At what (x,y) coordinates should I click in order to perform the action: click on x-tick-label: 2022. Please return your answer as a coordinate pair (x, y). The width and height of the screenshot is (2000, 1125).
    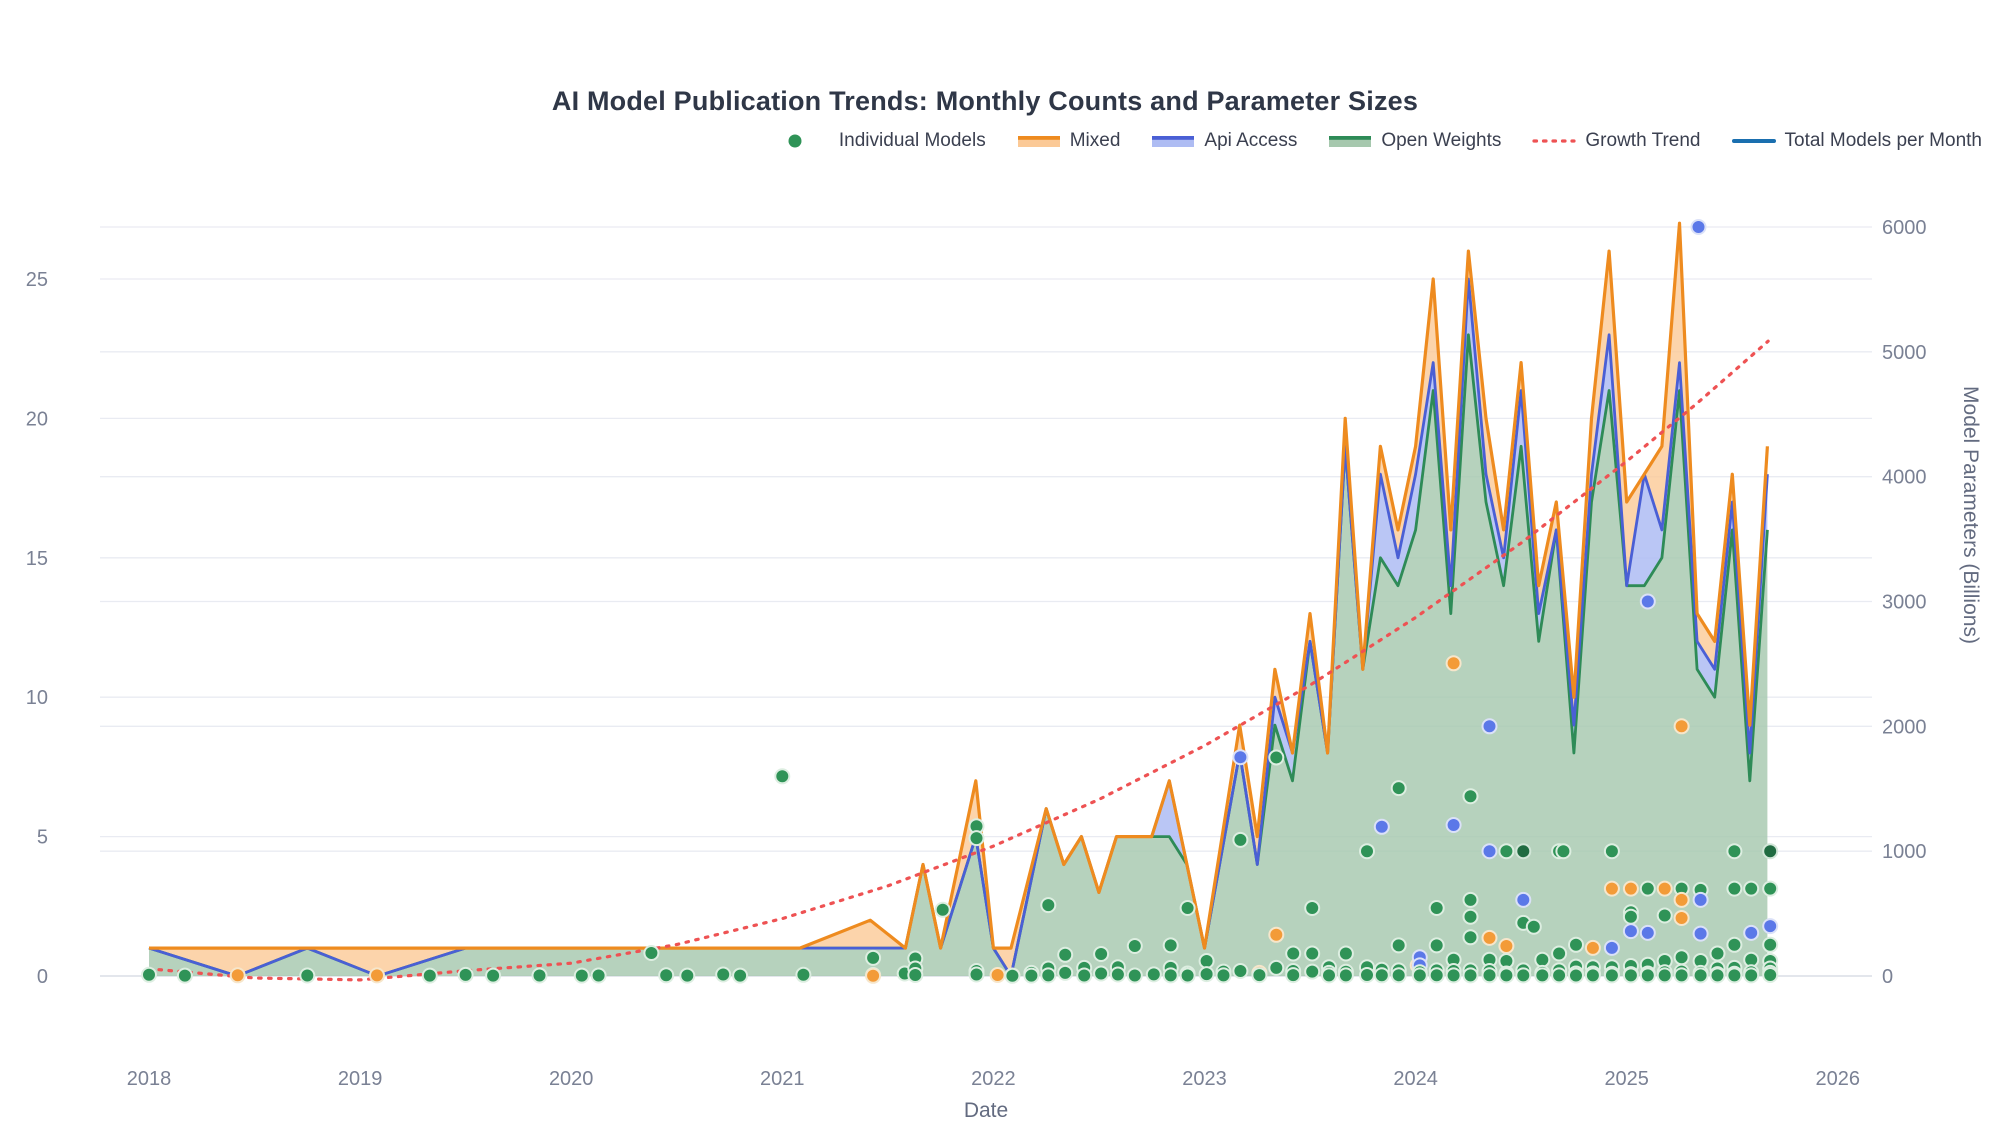
    Looking at the image, I should click on (993, 1079).